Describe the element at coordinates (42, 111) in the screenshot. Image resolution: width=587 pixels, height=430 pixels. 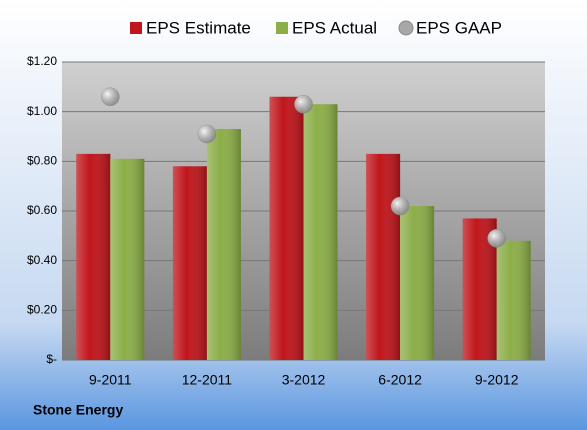
I see `y-tick-label: $1.00` at that location.